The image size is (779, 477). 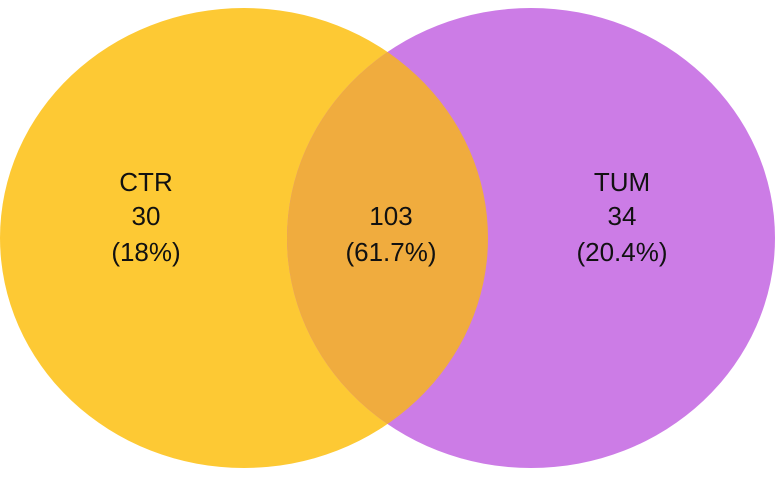 What do you see at coordinates (146, 216) in the screenshot?
I see `region-count: 30` at bounding box center [146, 216].